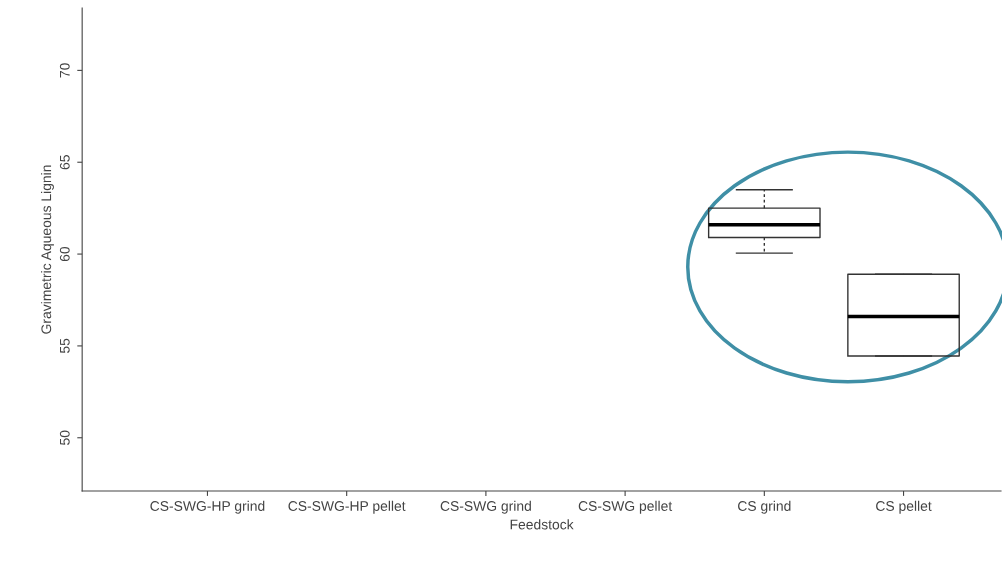 This screenshot has height=567, width=1002. Describe the element at coordinates (485, 507) in the screenshot. I see `x-tick-label: CS-SWG grind` at that location.